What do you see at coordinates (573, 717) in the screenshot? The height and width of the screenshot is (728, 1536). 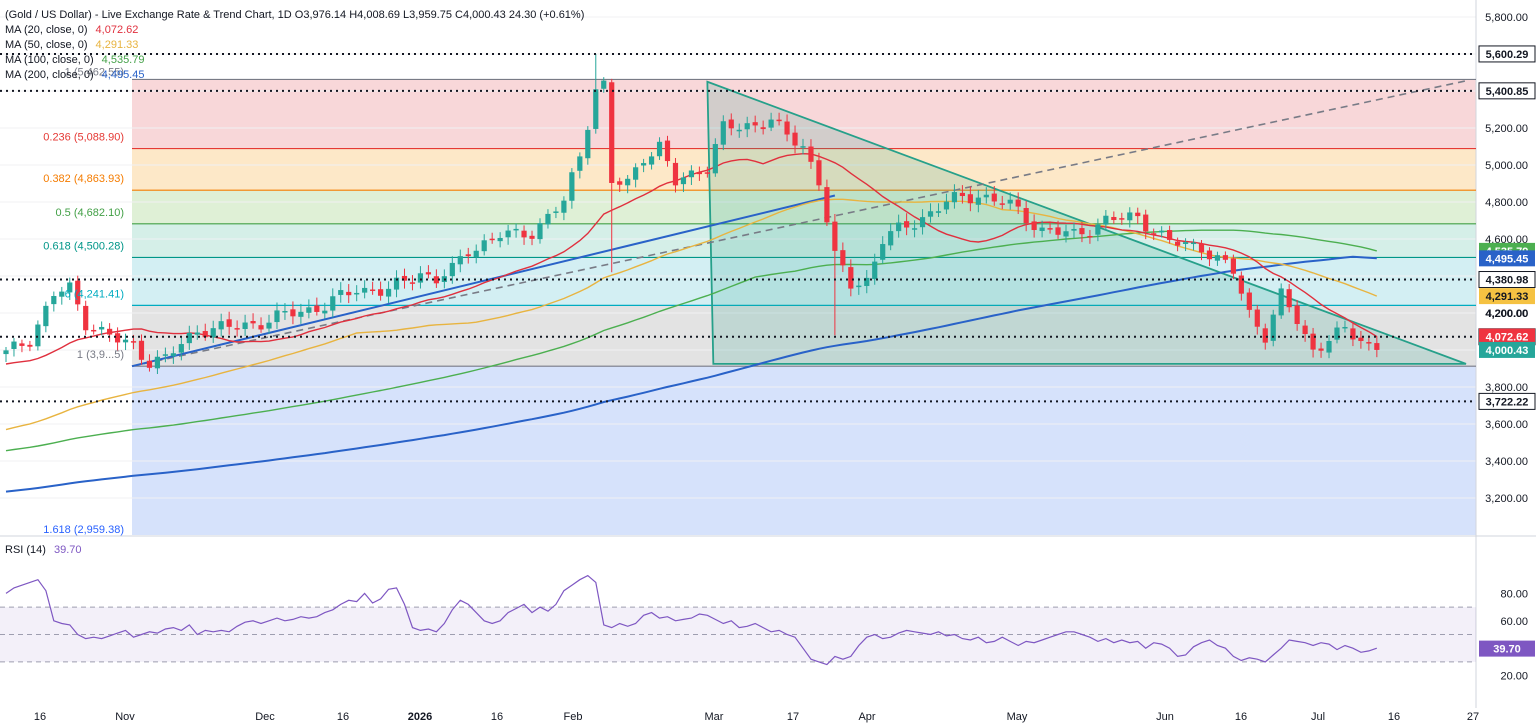 I see `x-label-6: Feb` at bounding box center [573, 717].